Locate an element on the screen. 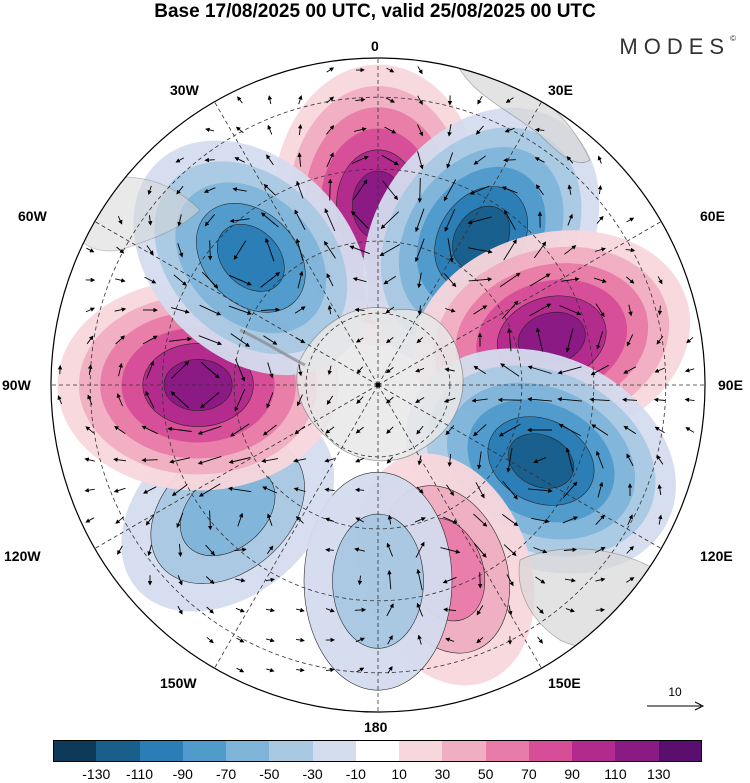 This screenshot has height=783, width=750. lon-label-120w: 120W is located at coordinates (22, 556).